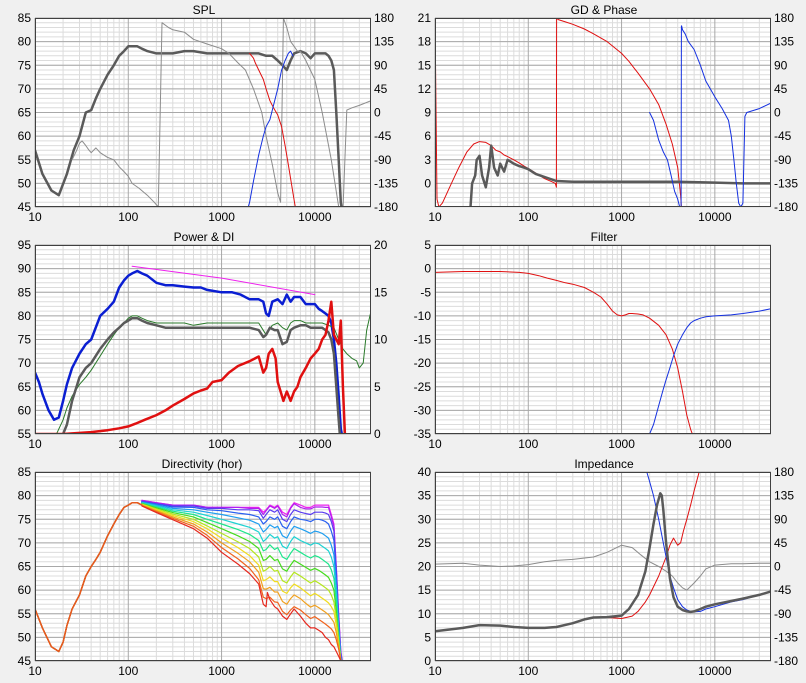 This screenshot has width=806, height=683. I want to click on chart-title-gd-phase: GD & Phase, so click(604, 10).